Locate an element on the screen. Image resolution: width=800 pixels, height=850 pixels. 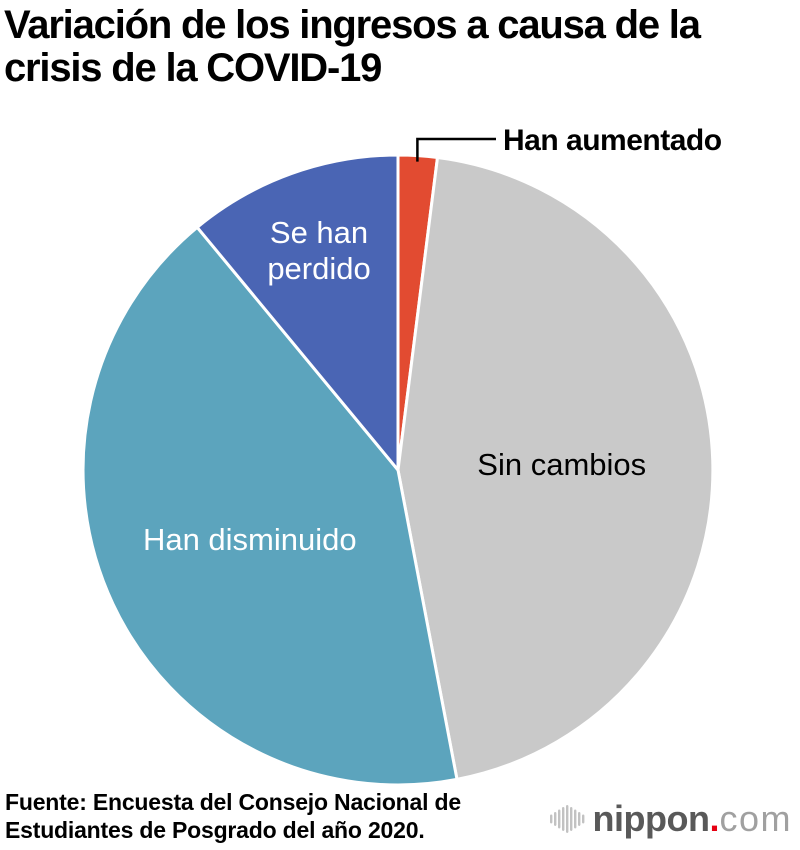
chart-title-line1: Variación de los ingresos a causa de la is located at coordinates (352, 25).